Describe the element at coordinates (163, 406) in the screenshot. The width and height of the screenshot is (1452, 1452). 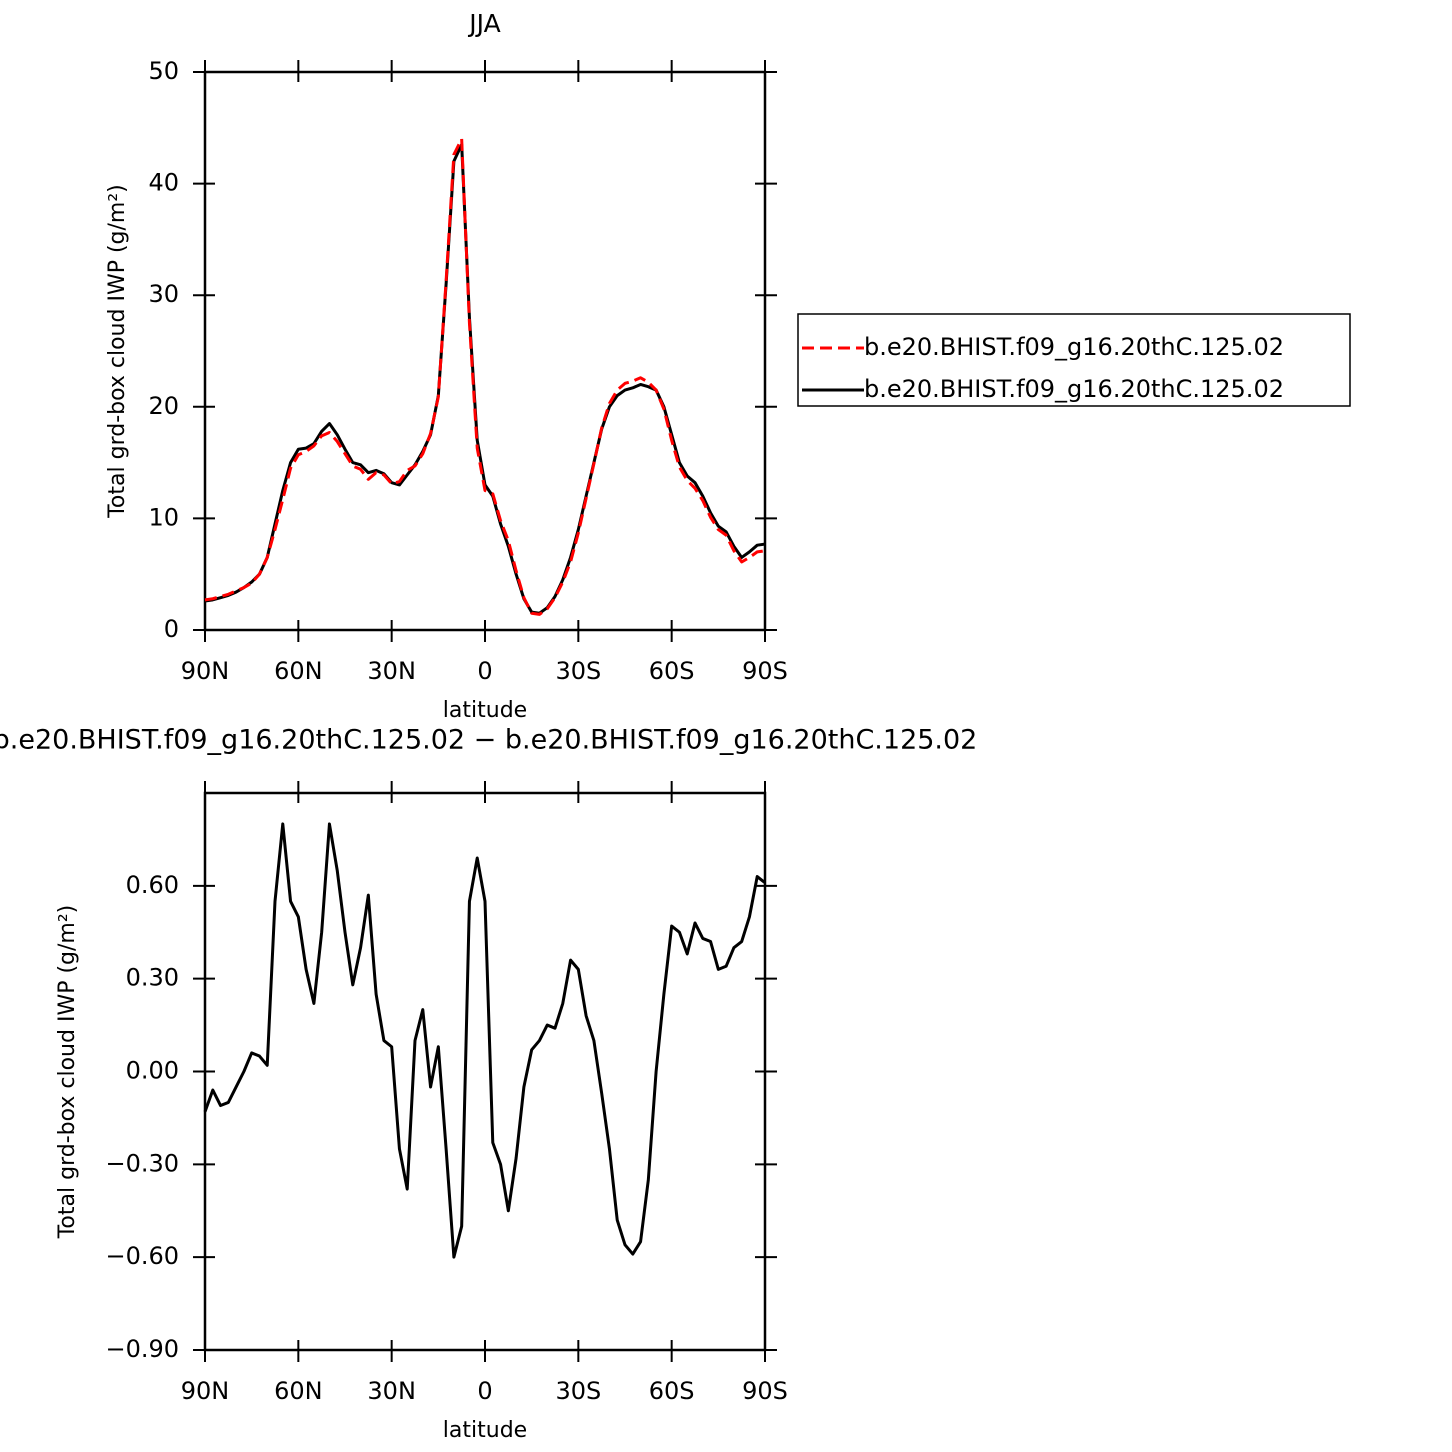
I see `y-tick-label: 20` at that location.